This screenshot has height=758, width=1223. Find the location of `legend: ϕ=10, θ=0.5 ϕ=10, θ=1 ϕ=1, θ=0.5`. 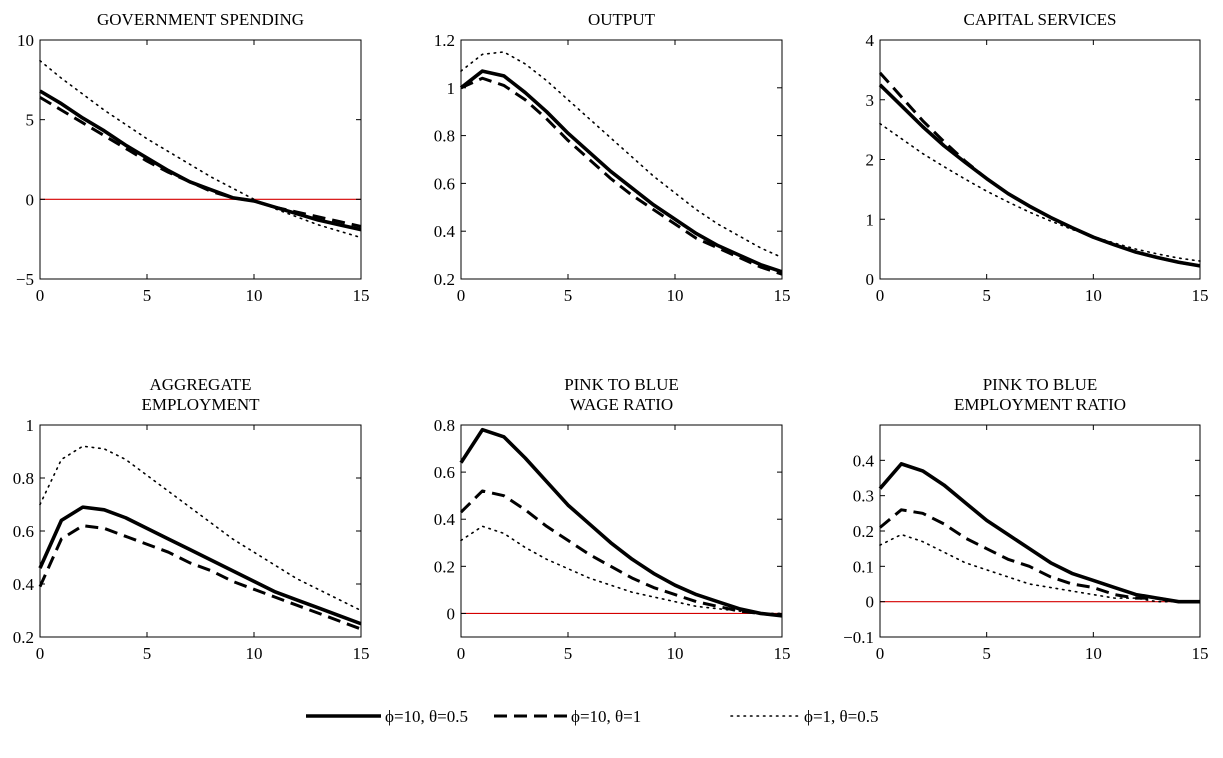

legend: ϕ=10, θ=0.5 ϕ=10, θ=1 ϕ=1, θ=0.5 is located at coordinates (592, 716).